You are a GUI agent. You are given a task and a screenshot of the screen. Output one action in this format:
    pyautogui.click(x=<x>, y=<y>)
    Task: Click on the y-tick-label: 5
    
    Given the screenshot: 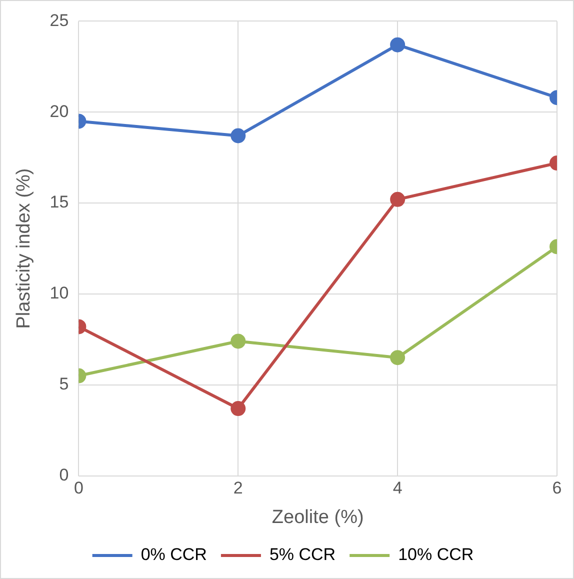 What is the action you would take?
    pyautogui.click(x=64, y=384)
    